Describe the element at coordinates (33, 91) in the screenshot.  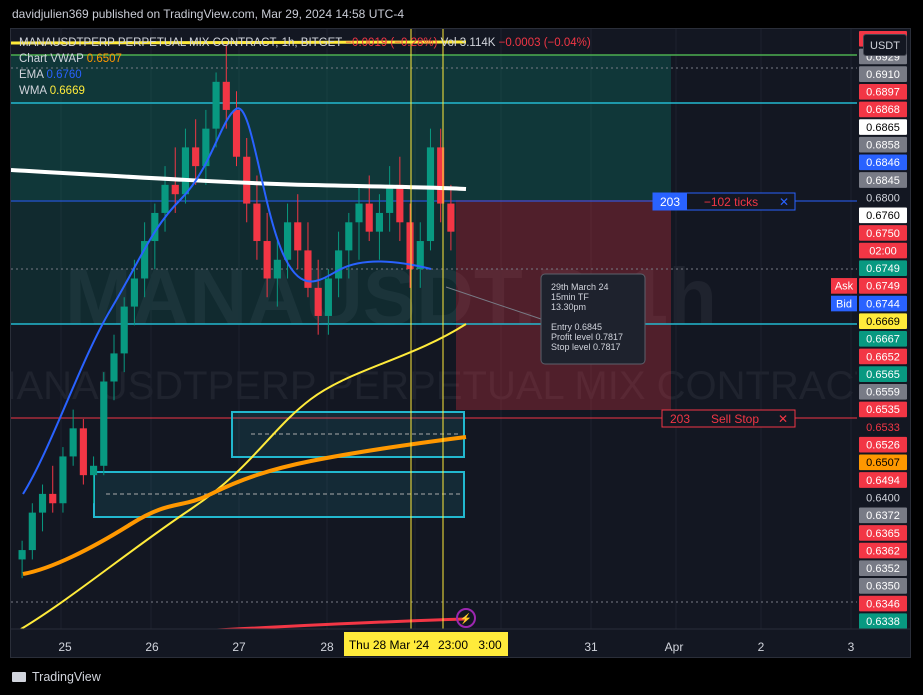
I see `legend-wma-label: WMA` at that location.